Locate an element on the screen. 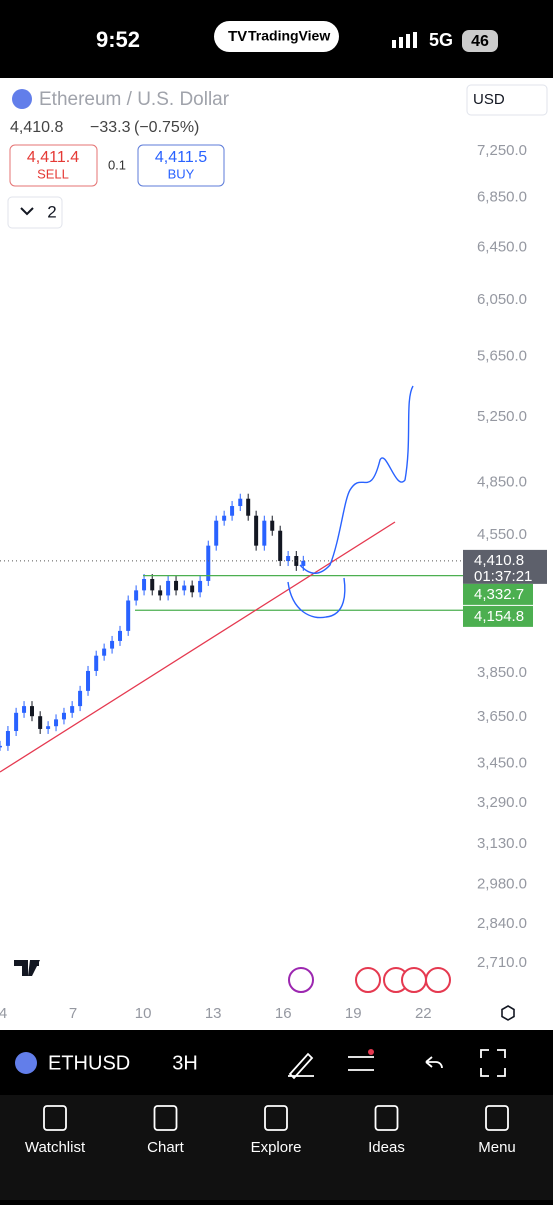 The width and height of the screenshot is (553, 1205). time: 9:52 is located at coordinates (118, 39).